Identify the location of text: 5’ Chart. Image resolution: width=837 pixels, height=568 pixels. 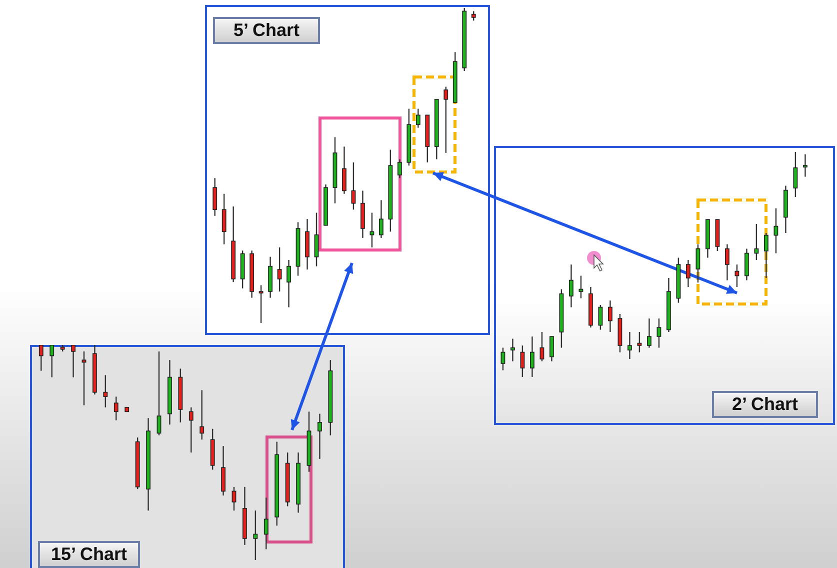
(266, 30).